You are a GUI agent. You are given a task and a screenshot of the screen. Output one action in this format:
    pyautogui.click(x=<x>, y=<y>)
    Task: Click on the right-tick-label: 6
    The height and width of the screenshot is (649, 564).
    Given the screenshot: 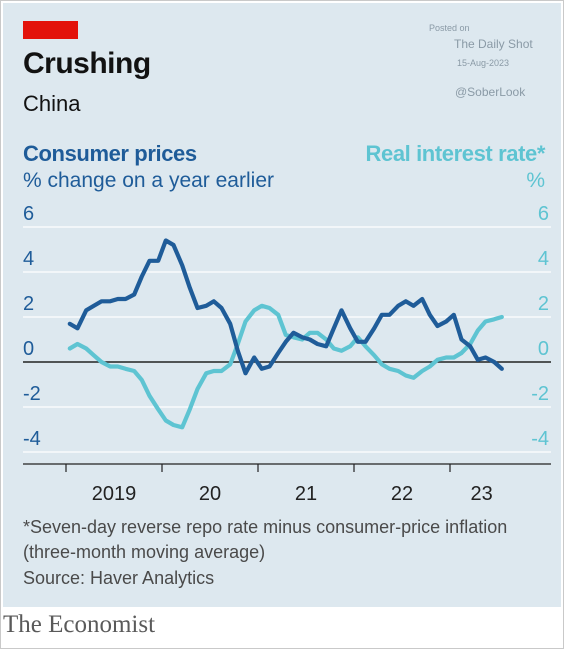 What is the action you would take?
    pyautogui.click(x=543, y=214)
    